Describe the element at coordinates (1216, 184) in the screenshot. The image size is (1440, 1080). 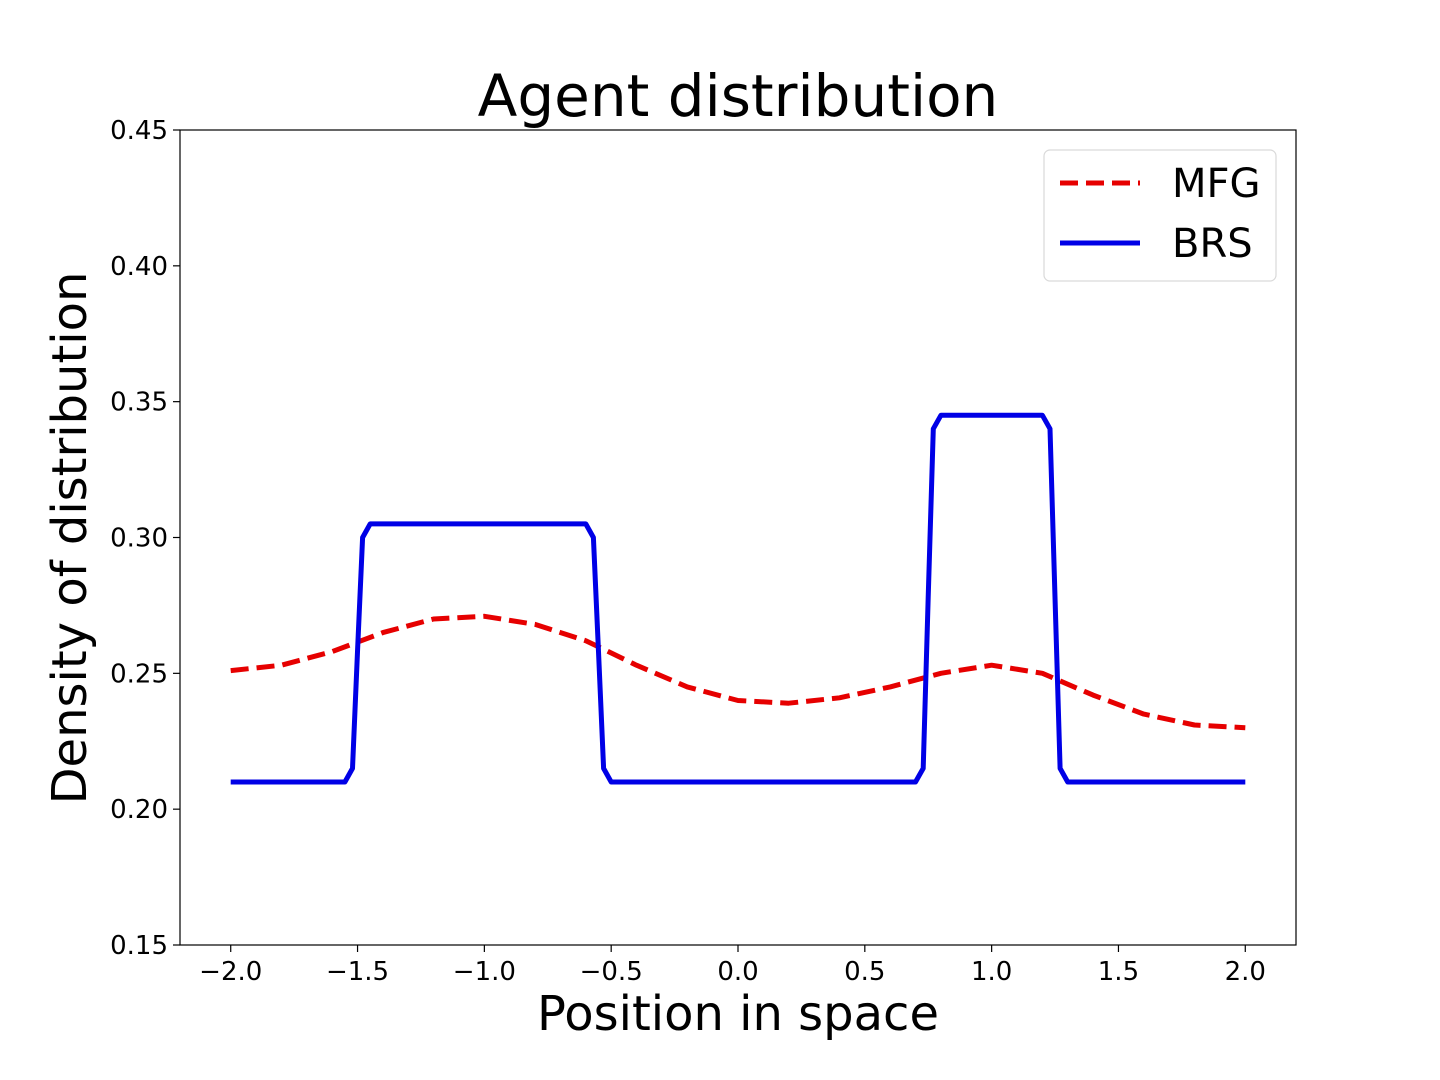
I see `legend-label-mfg: MFG` at that location.